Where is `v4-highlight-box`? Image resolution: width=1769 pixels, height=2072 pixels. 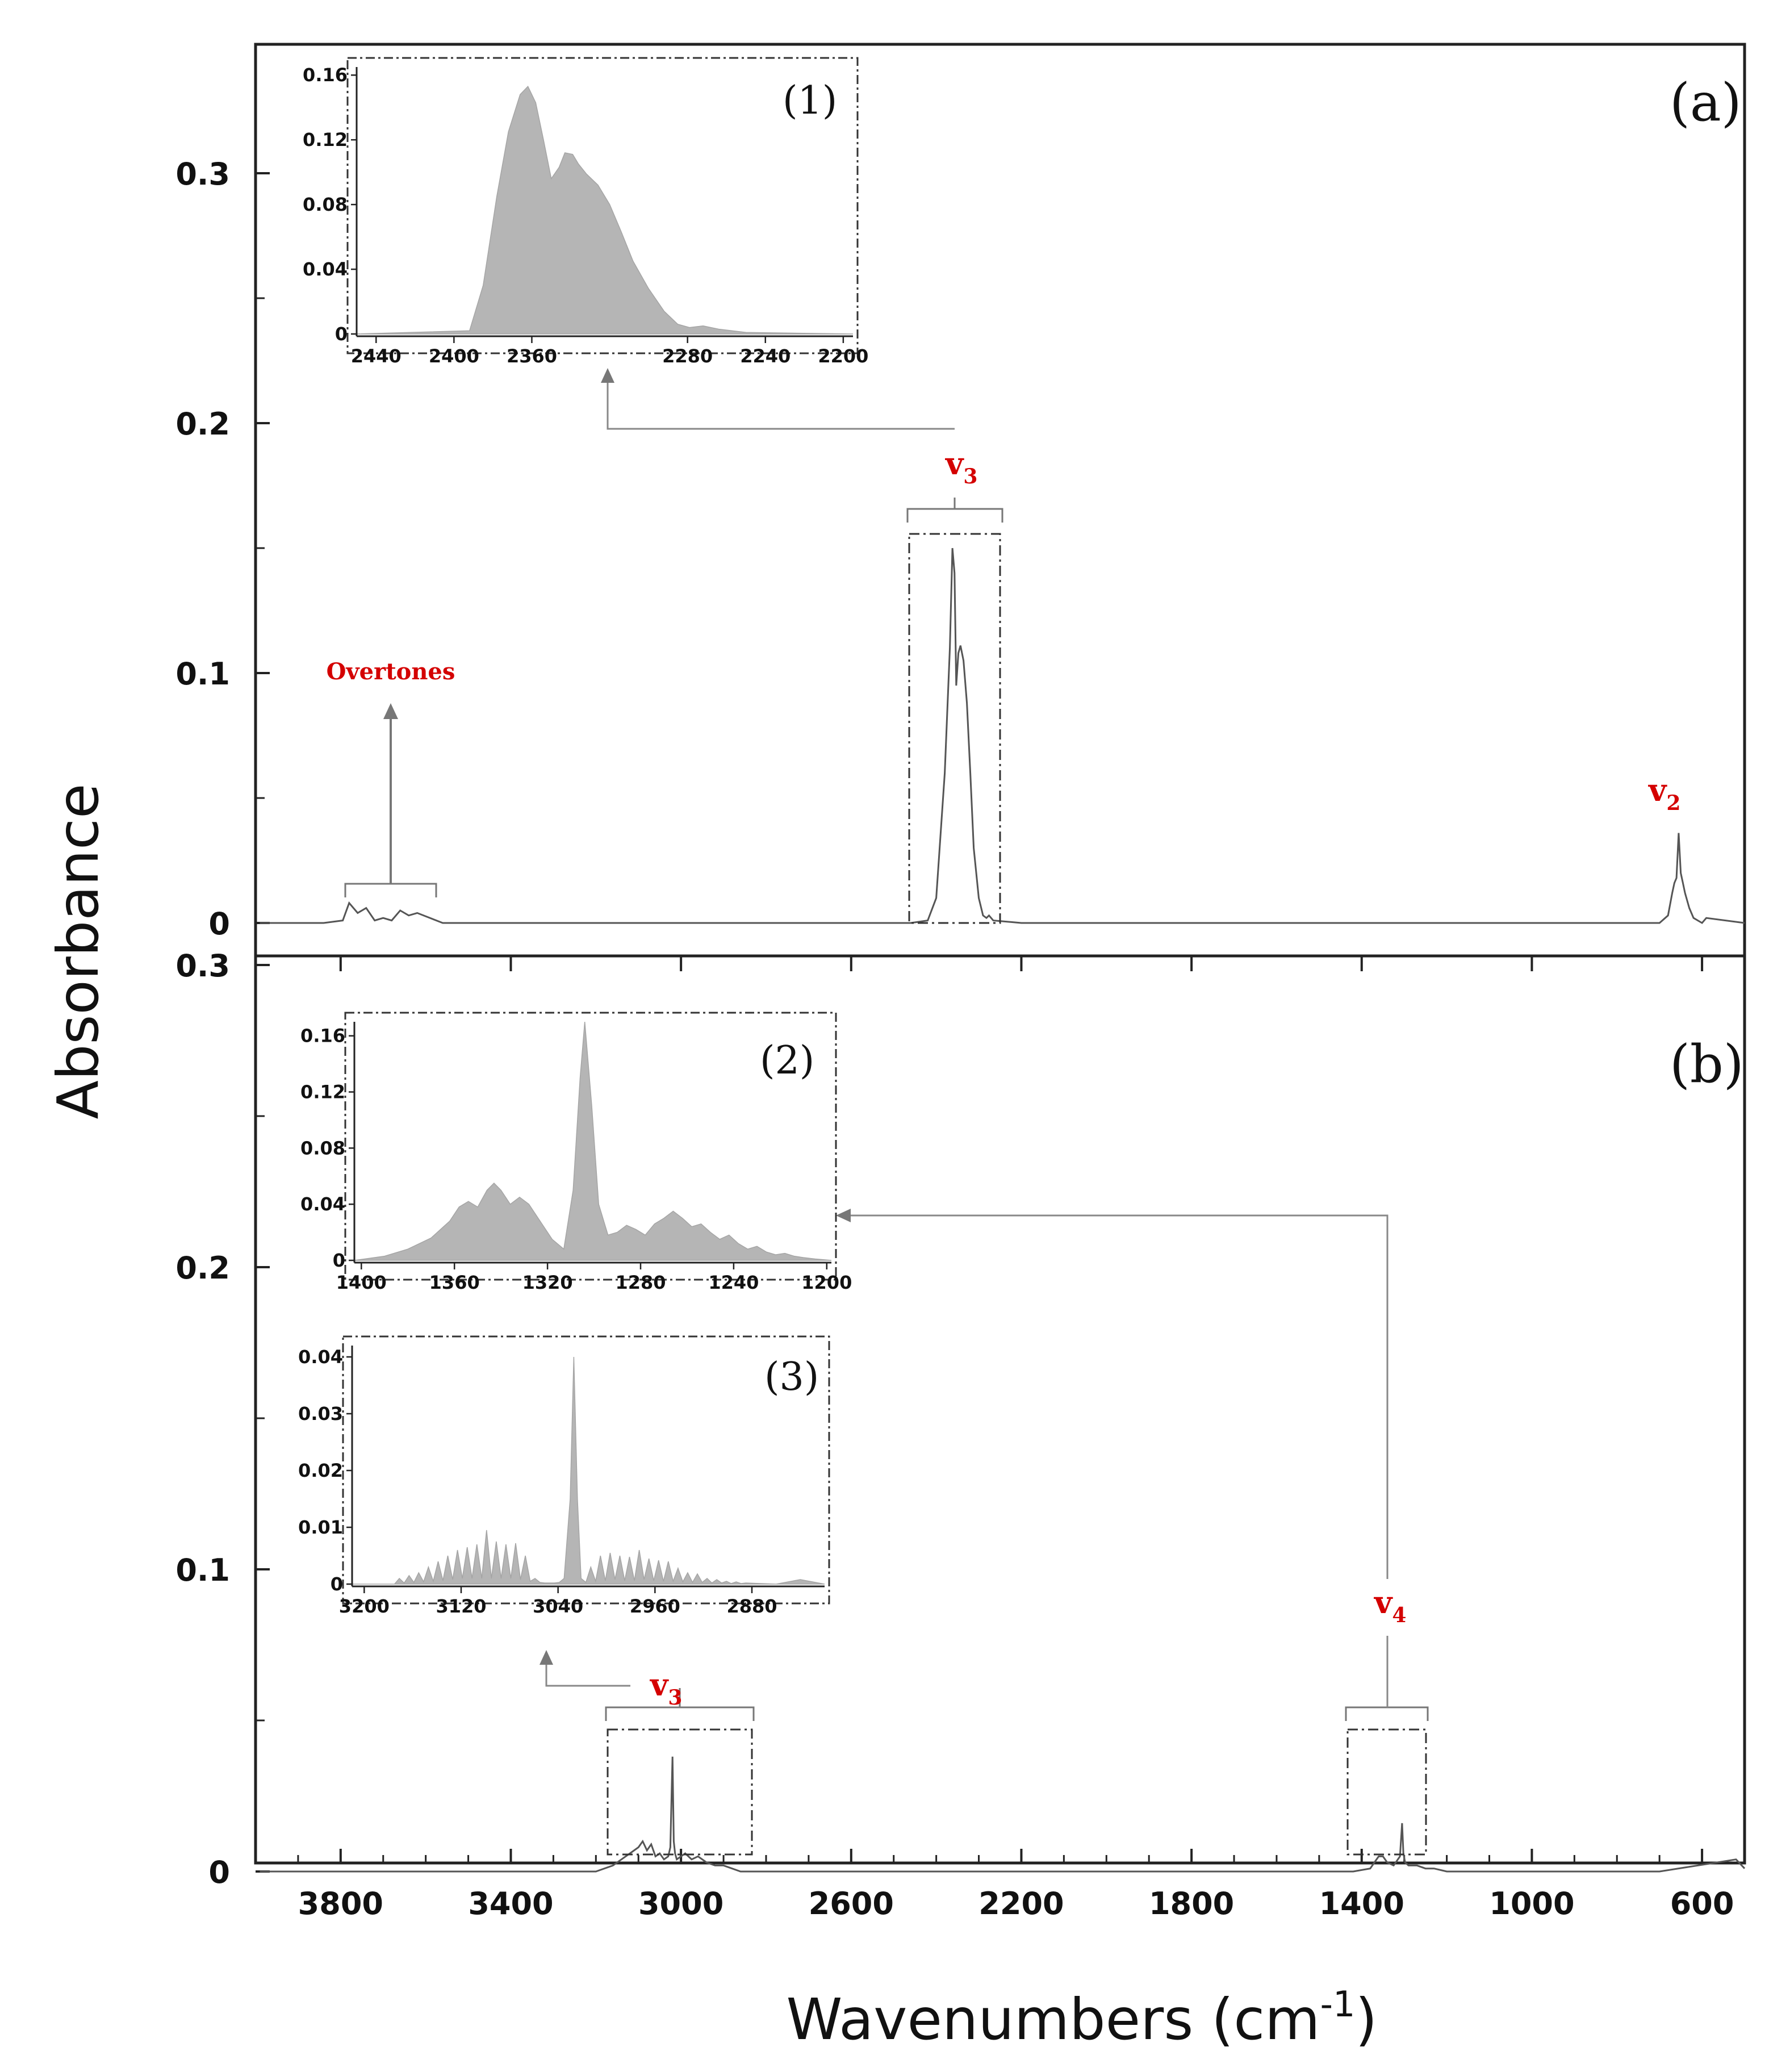
v4-highlight-box is located at coordinates (1386, 1792).